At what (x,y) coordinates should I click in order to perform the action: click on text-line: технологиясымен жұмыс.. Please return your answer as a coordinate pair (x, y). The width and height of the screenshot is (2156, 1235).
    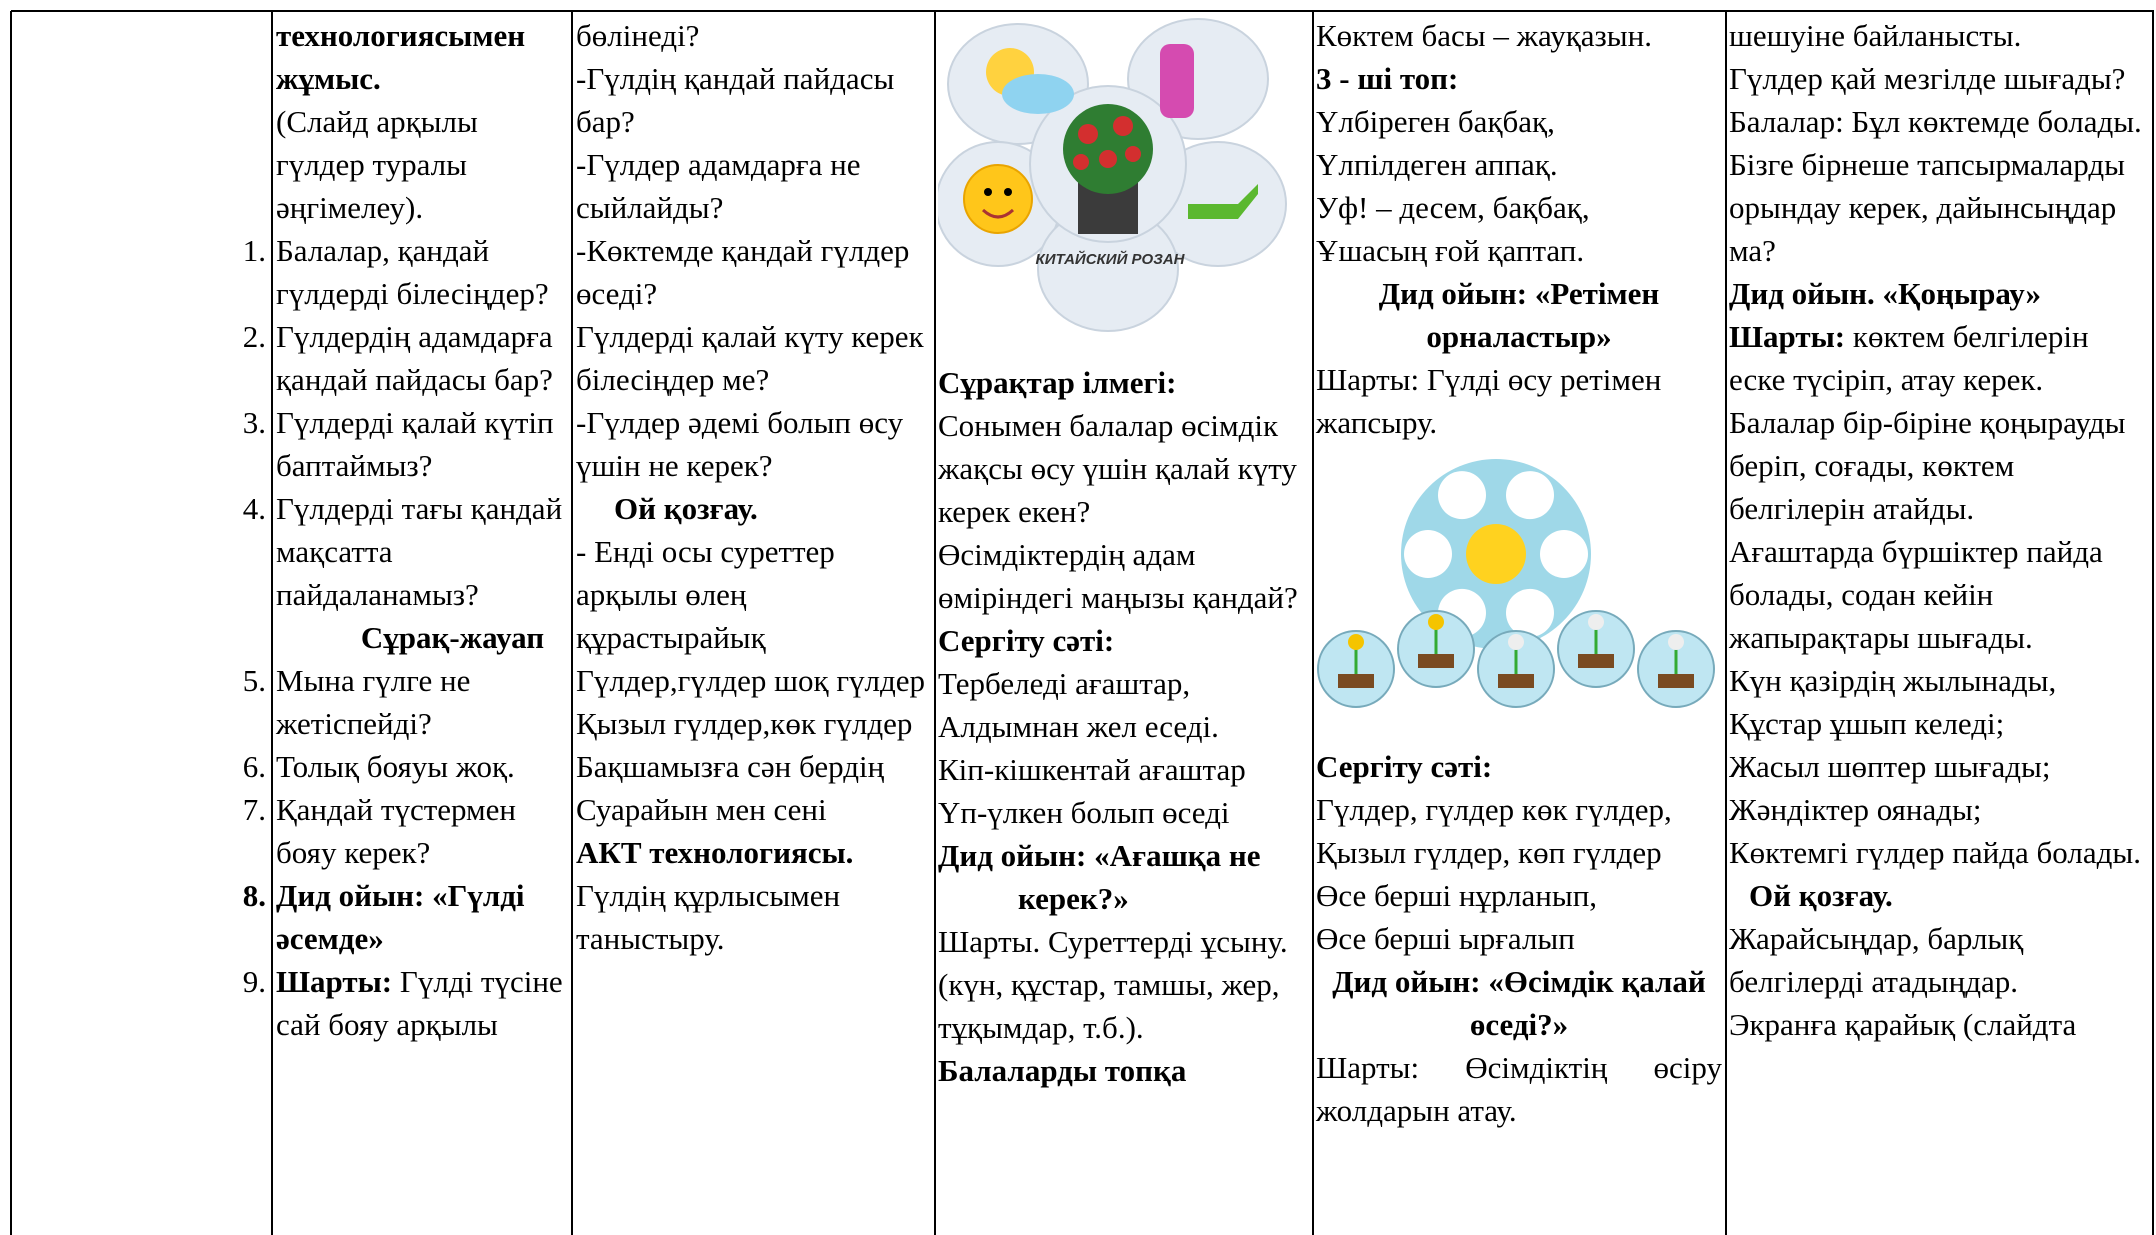
    Looking at the image, I should click on (401, 57).